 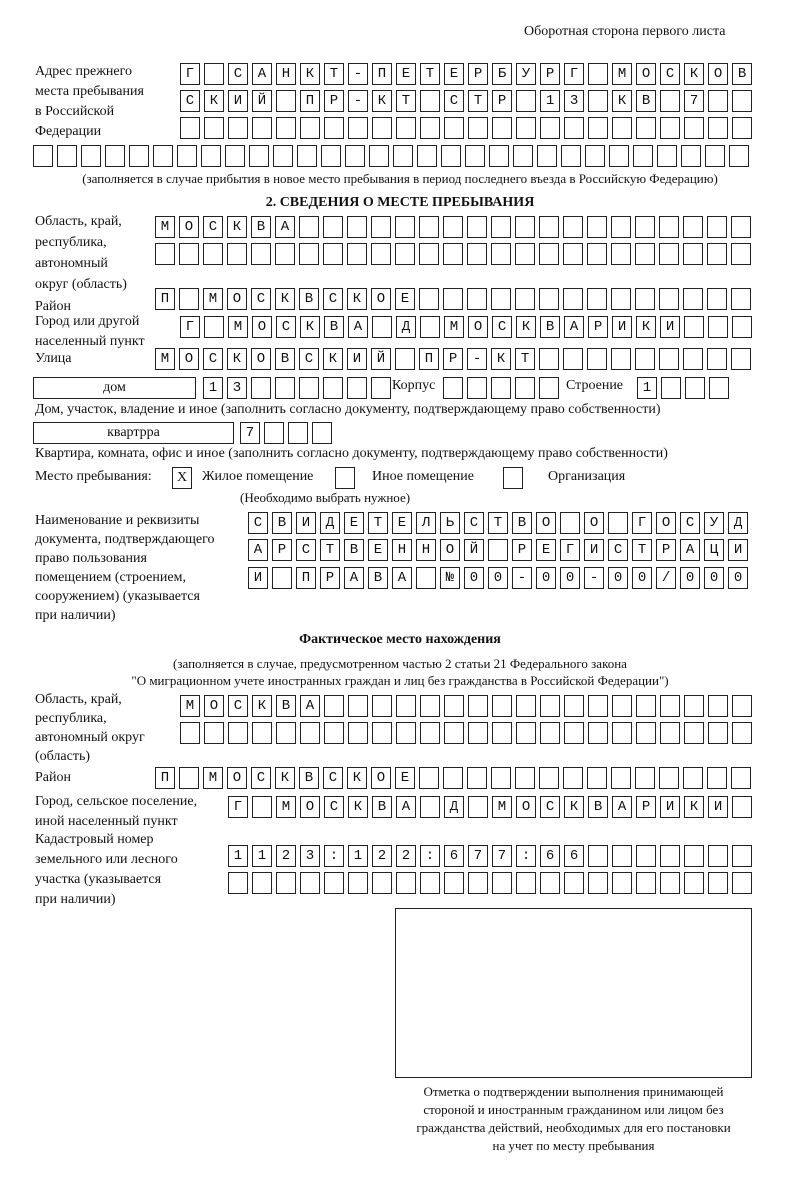 What do you see at coordinates (182, 478) in the screenshot?
I see `place-option-residential-checkbox: X` at bounding box center [182, 478].